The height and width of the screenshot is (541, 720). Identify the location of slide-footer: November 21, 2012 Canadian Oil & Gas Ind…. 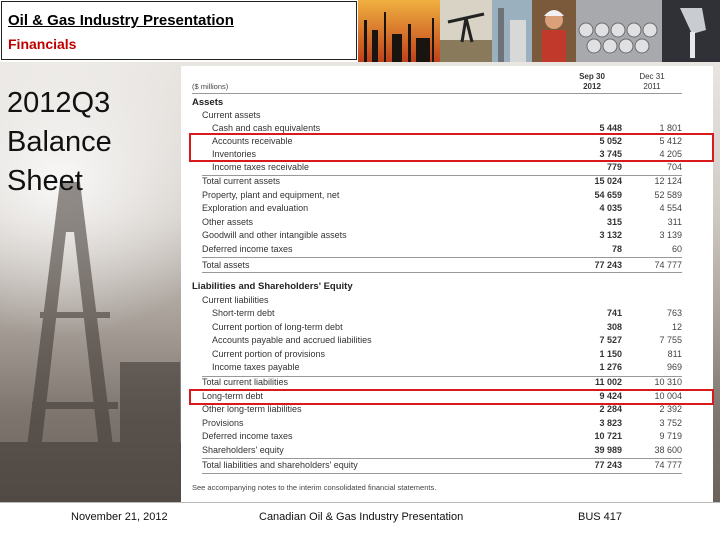
(360, 521).